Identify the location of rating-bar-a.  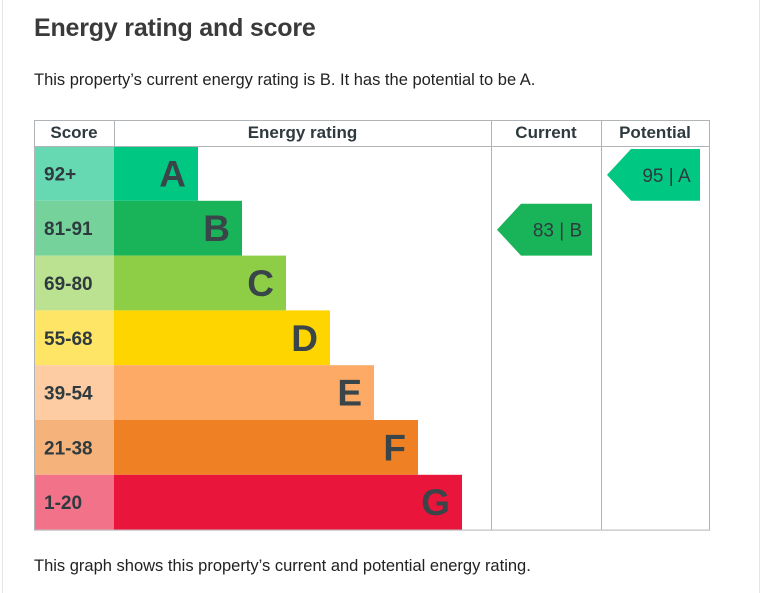
(156, 173).